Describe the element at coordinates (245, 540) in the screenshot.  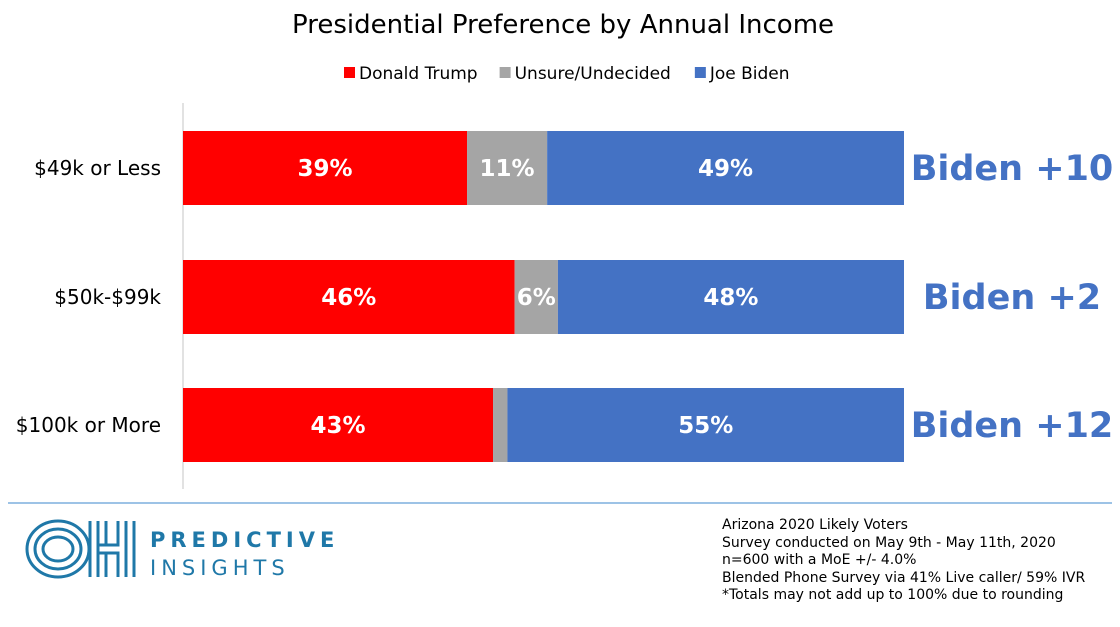
I see `brand-word-predictive: PREDICTIVE` at that location.